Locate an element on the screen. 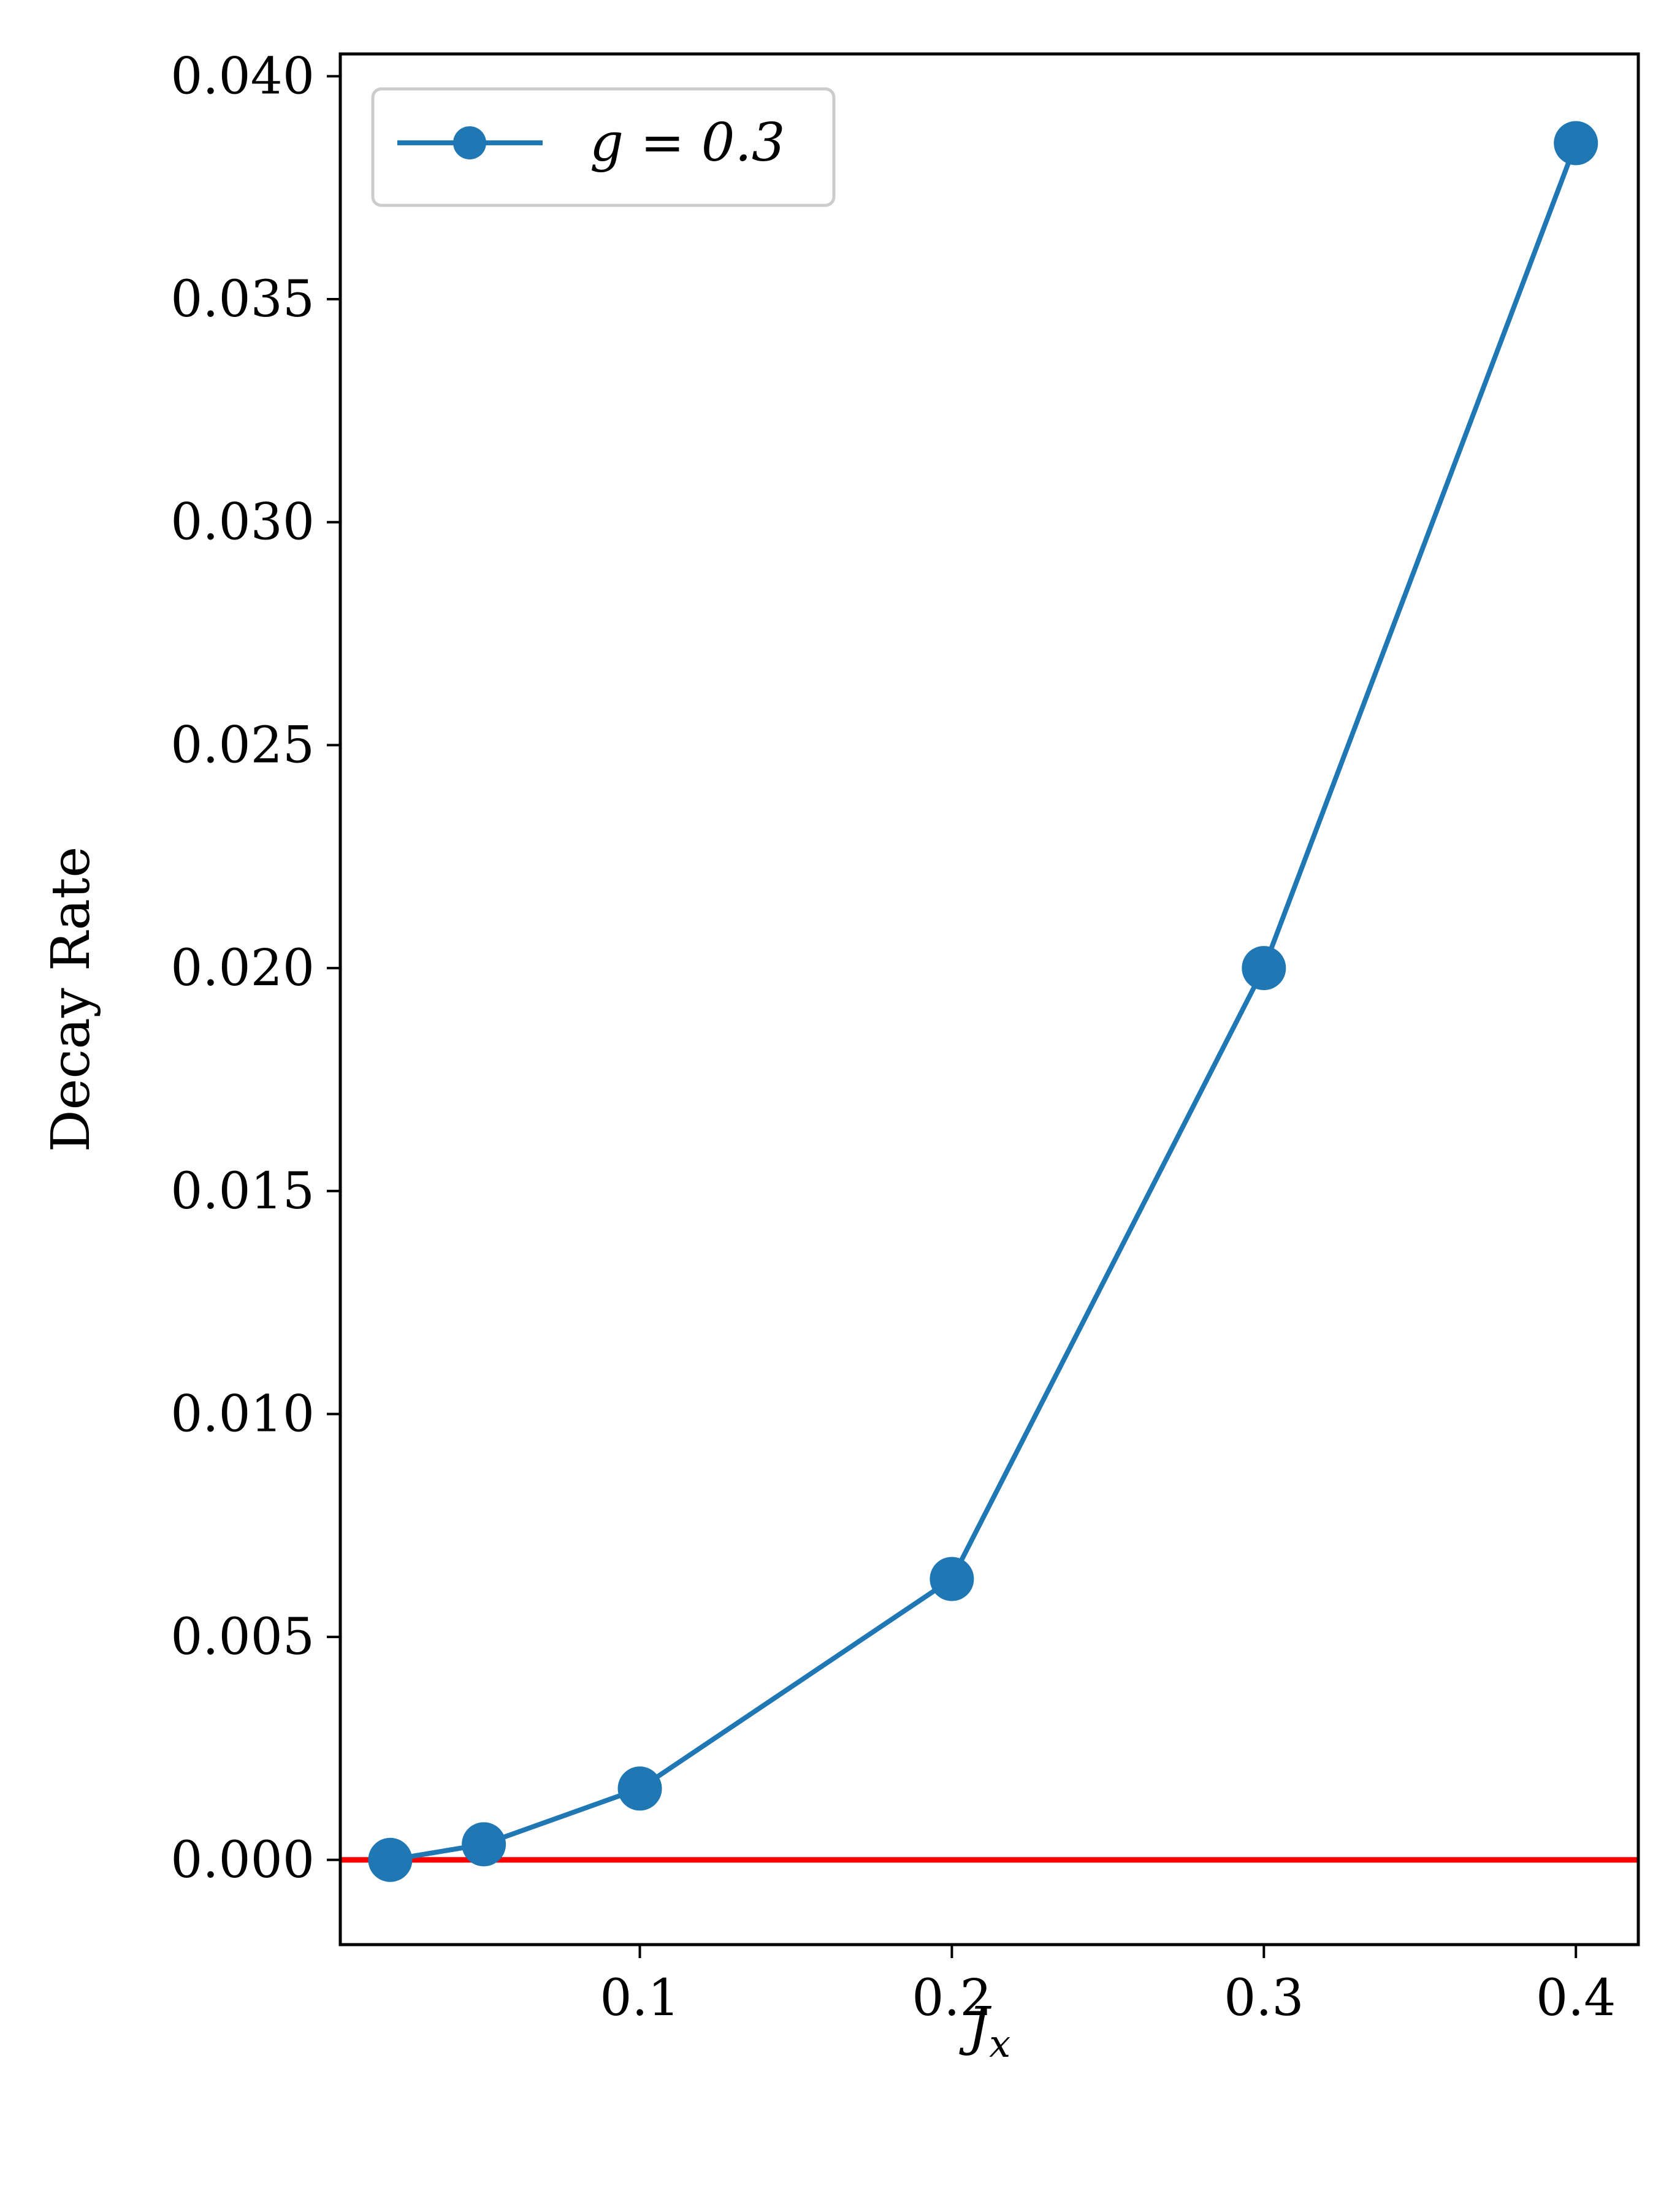 The height and width of the screenshot is (2188, 1680). x-tick-label: 0.1 is located at coordinates (640, 1998).